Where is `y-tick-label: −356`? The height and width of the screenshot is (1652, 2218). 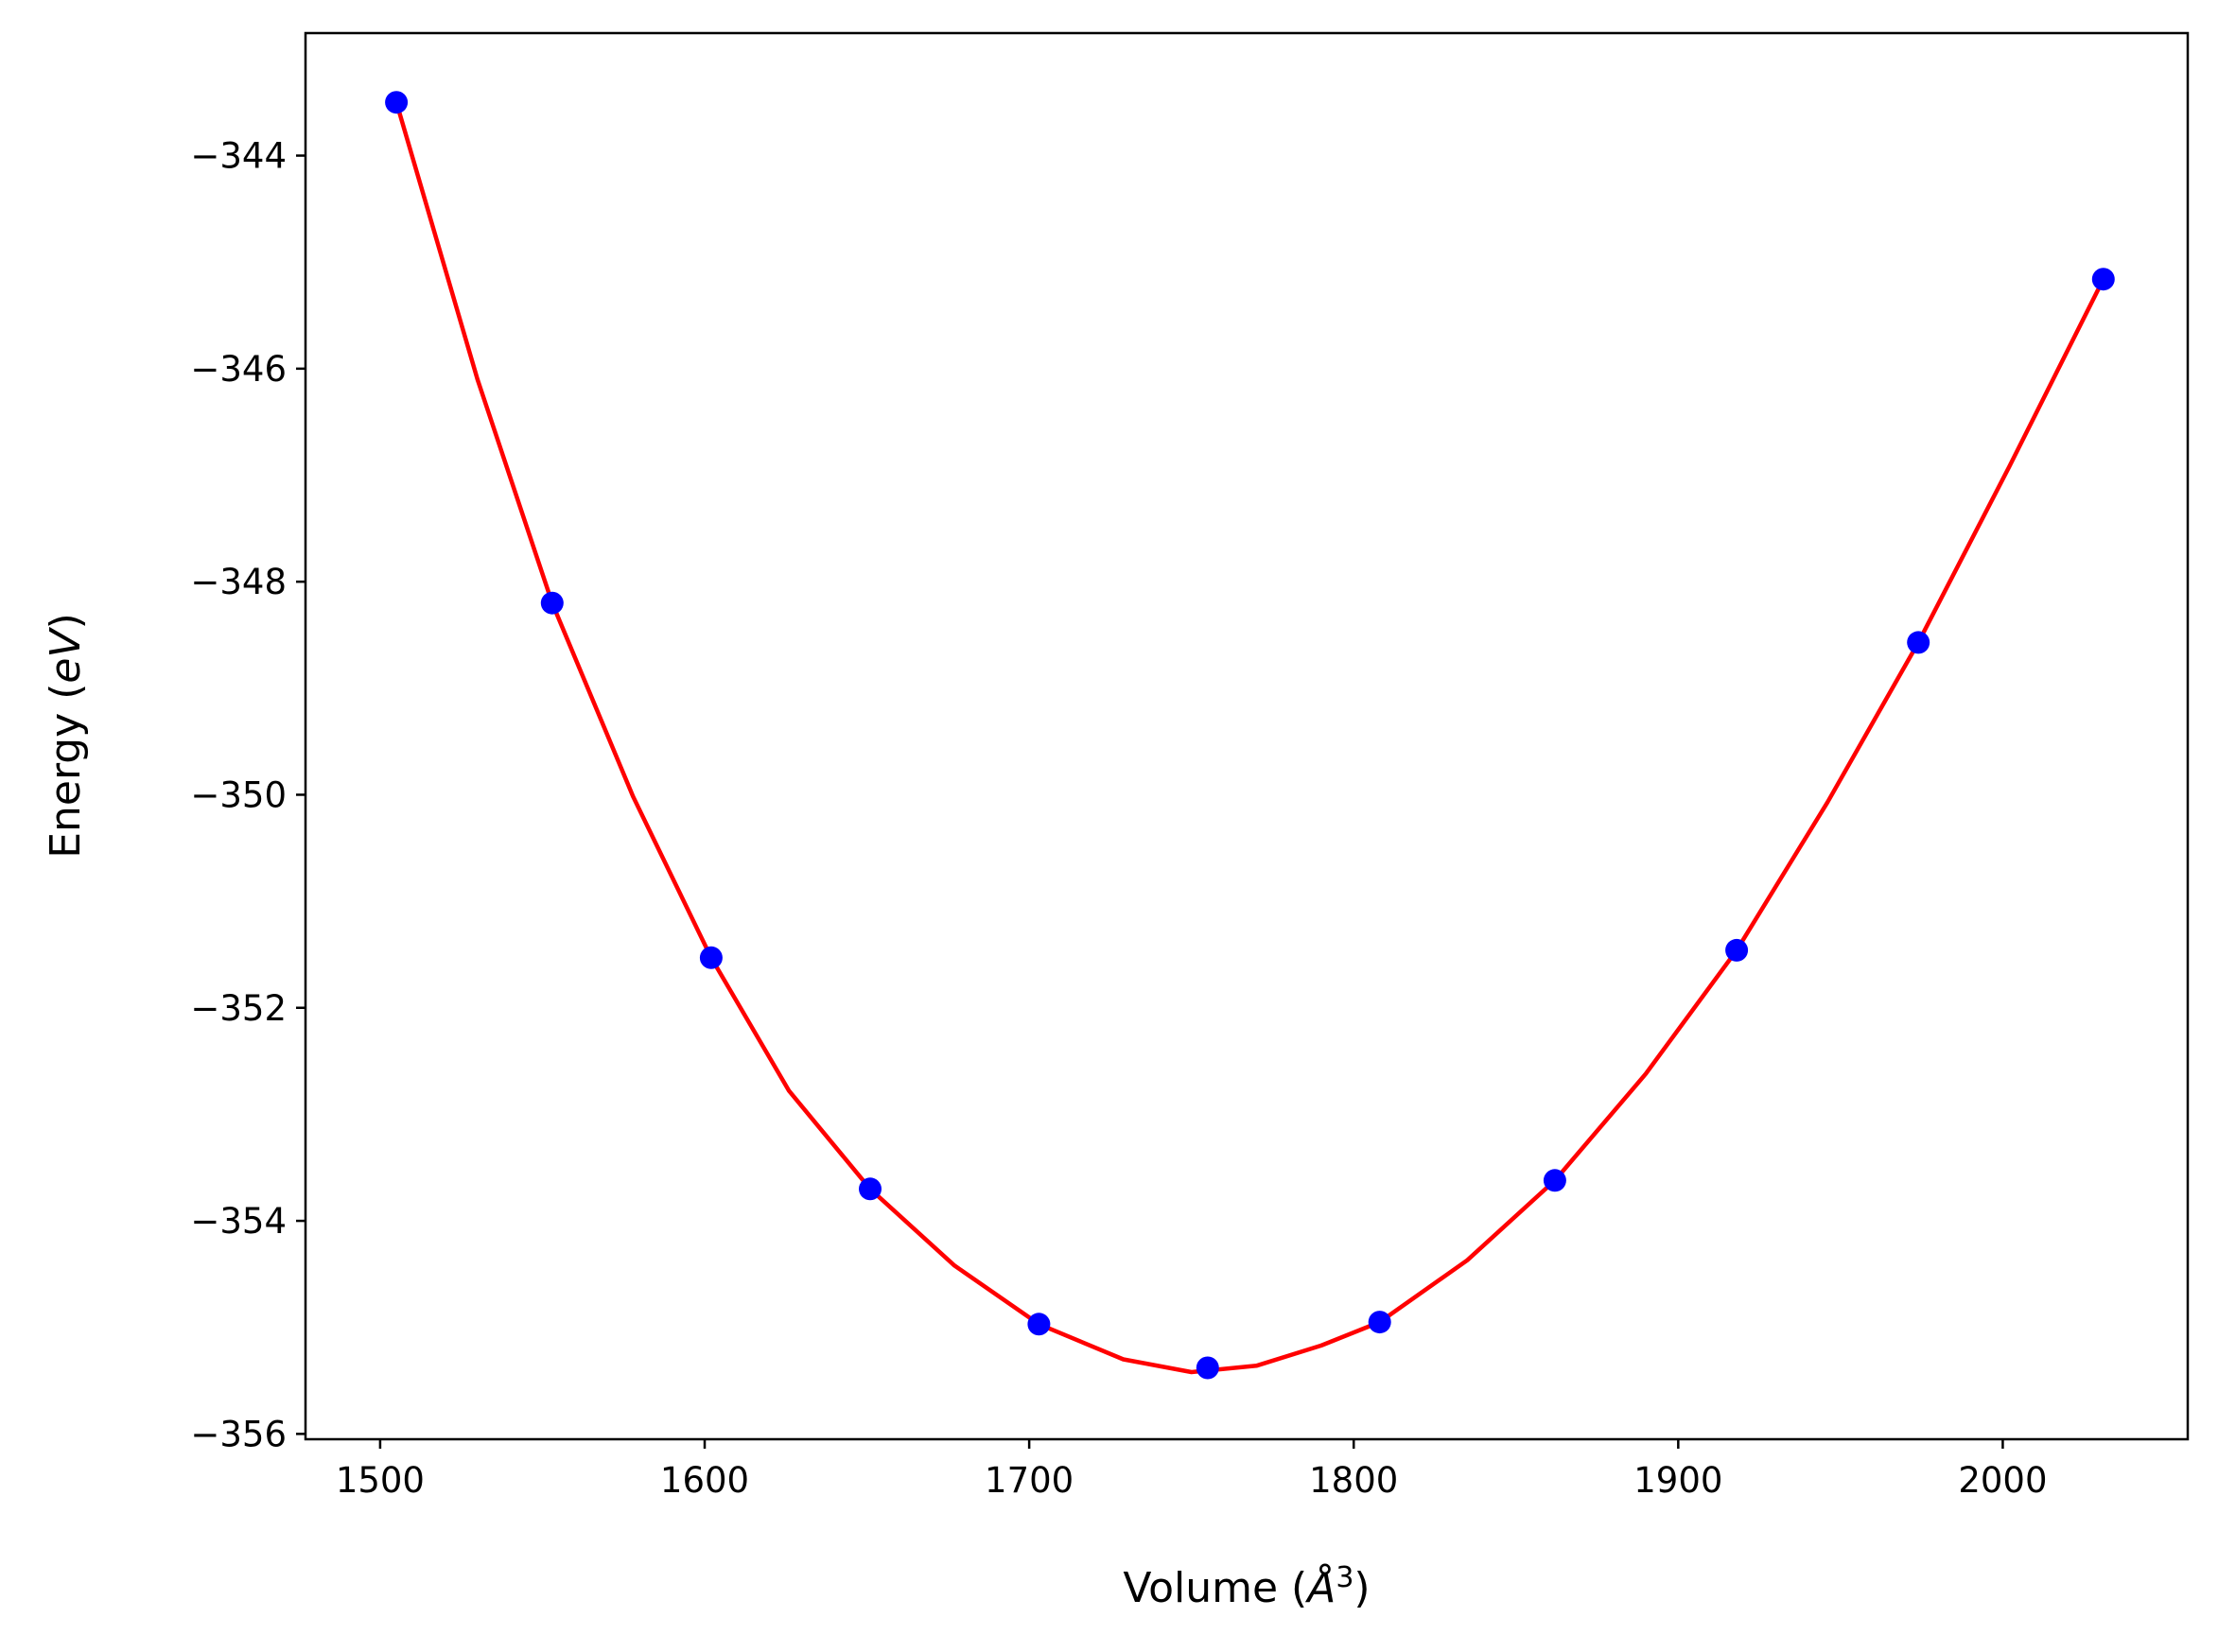
y-tick-label: −356 is located at coordinates (238, 1434).